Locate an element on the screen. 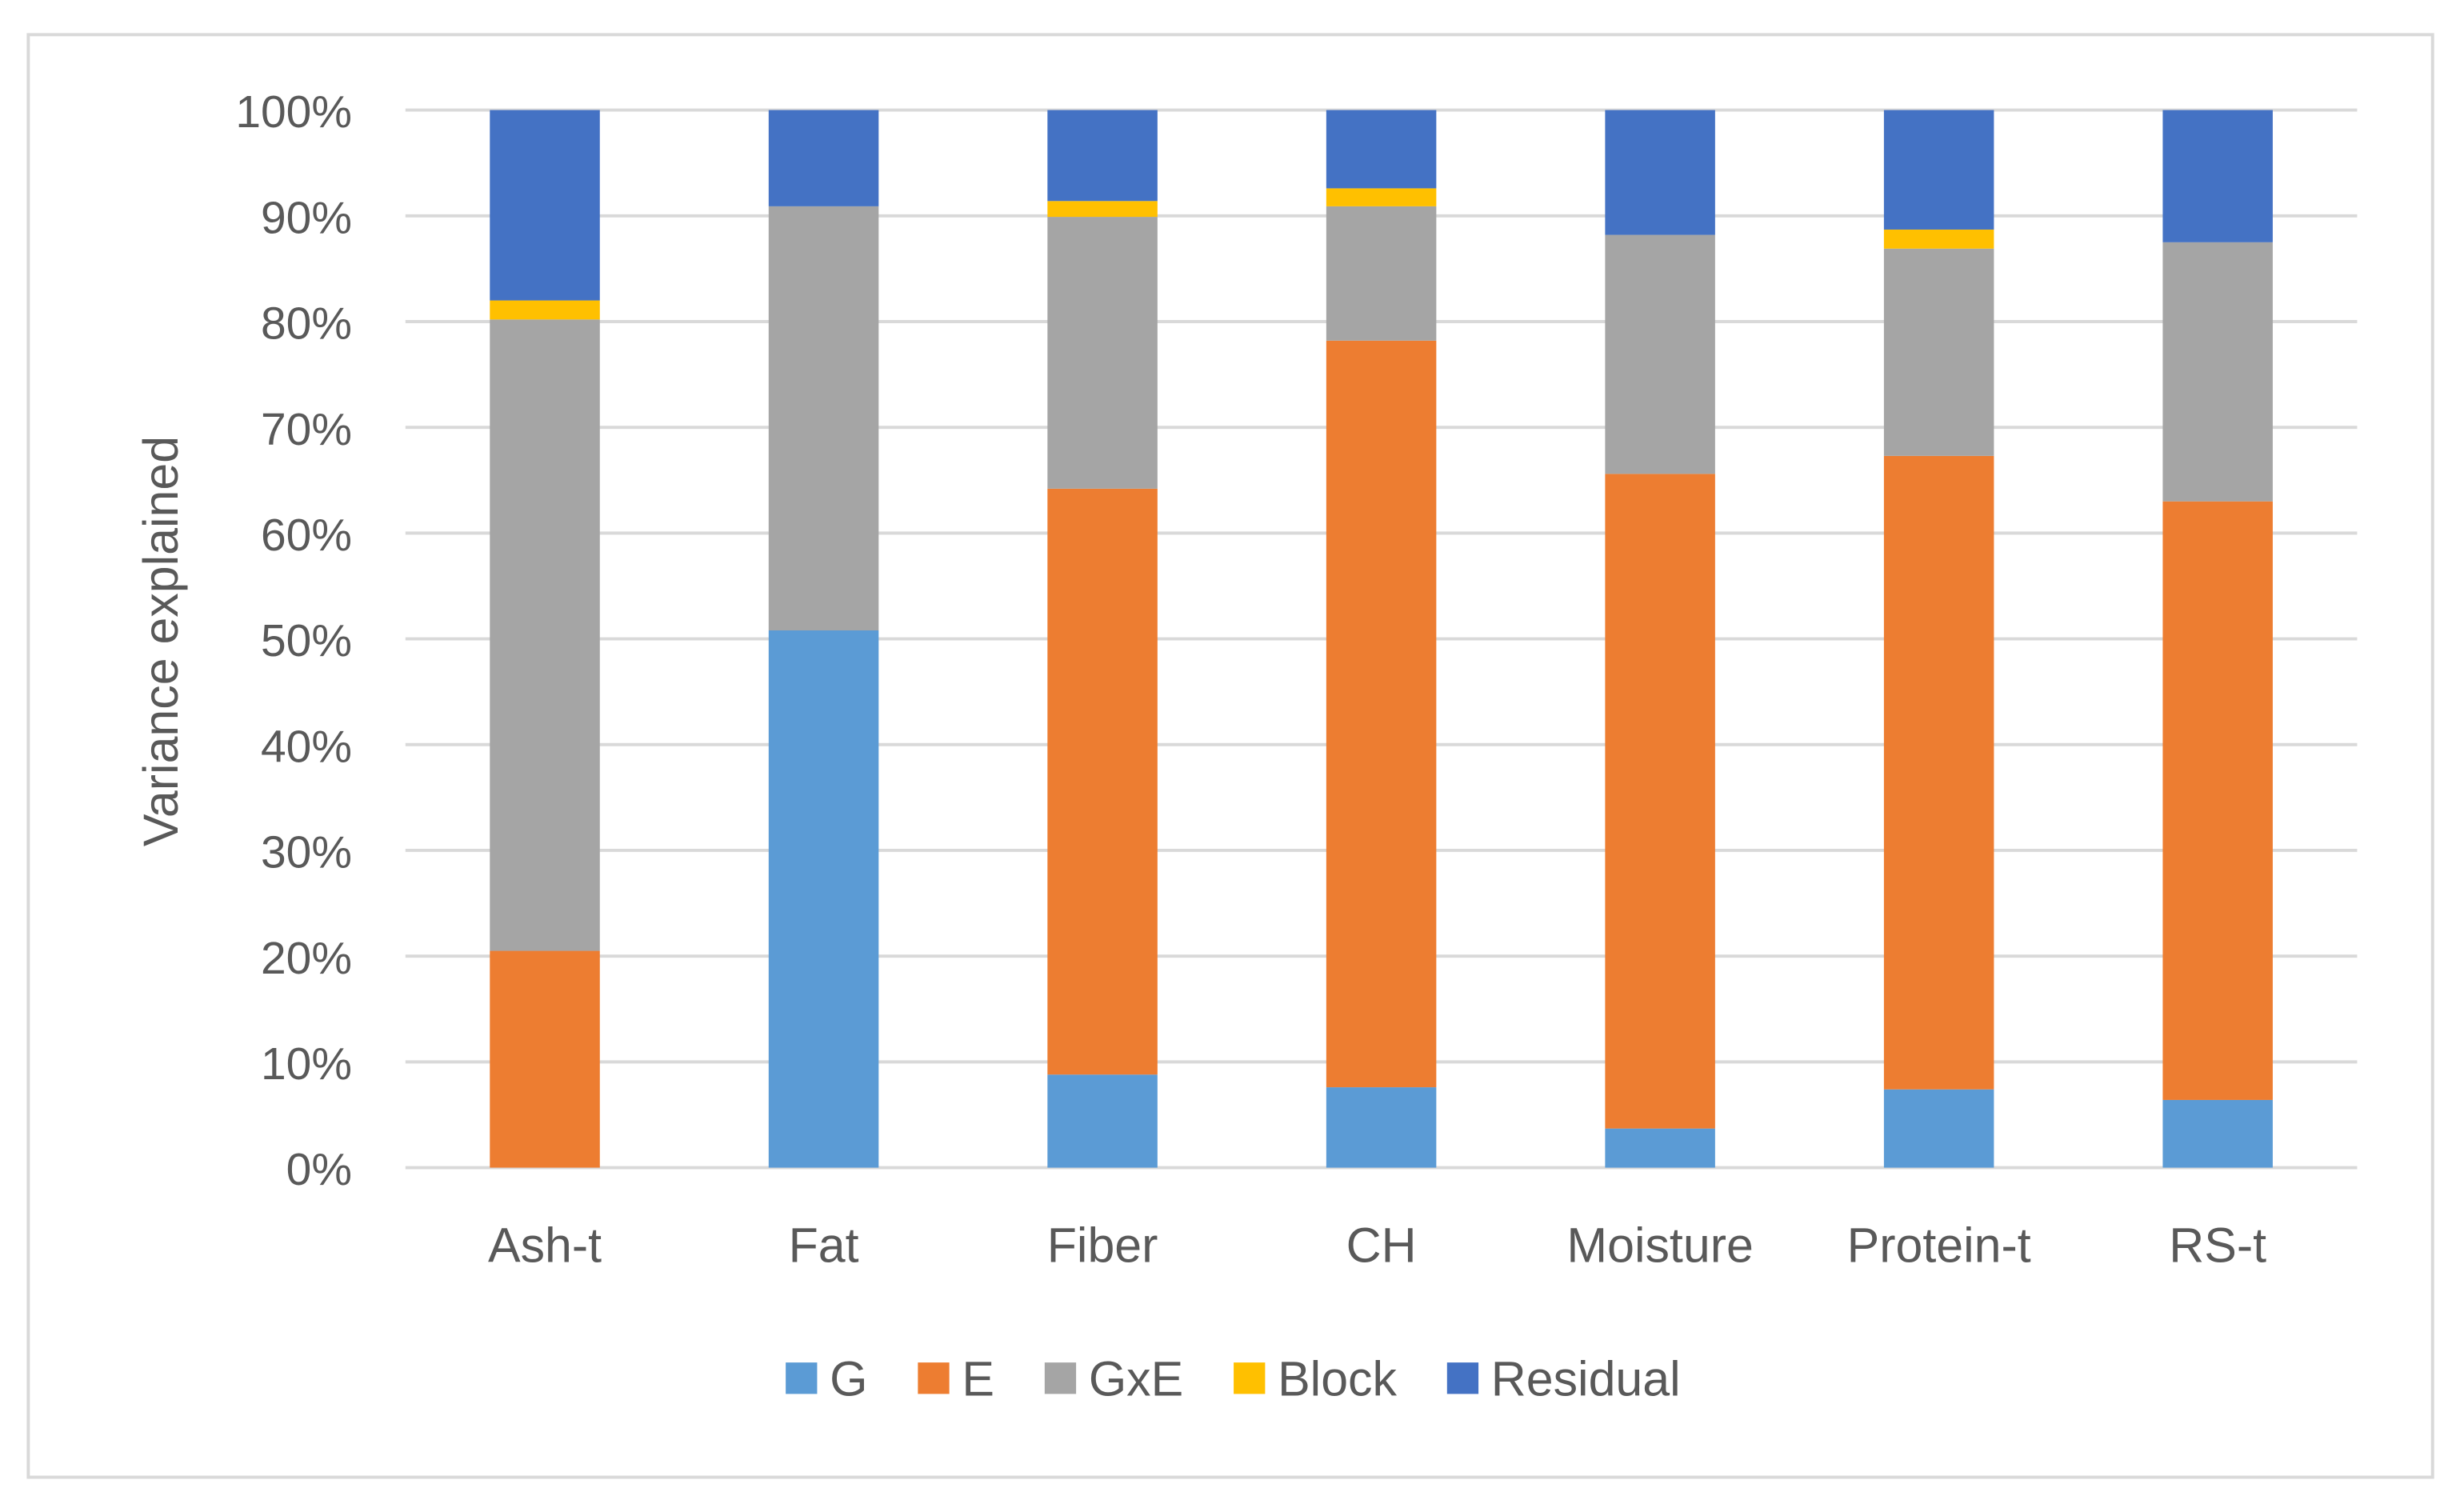 This screenshot has height=1504, width=2464. y-tick-label: 40% is located at coordinates (306, 746).